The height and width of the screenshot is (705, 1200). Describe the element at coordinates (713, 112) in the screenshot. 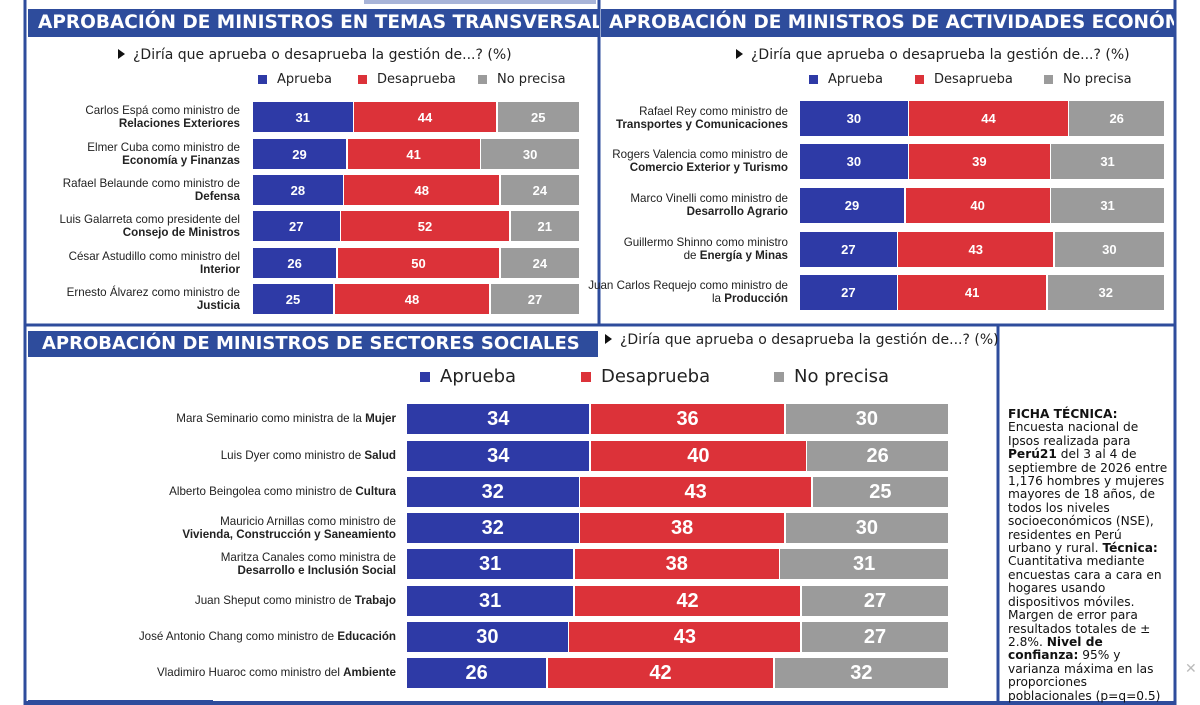

I see `category-label-text: Rafael Rey como ministro de` at that location.